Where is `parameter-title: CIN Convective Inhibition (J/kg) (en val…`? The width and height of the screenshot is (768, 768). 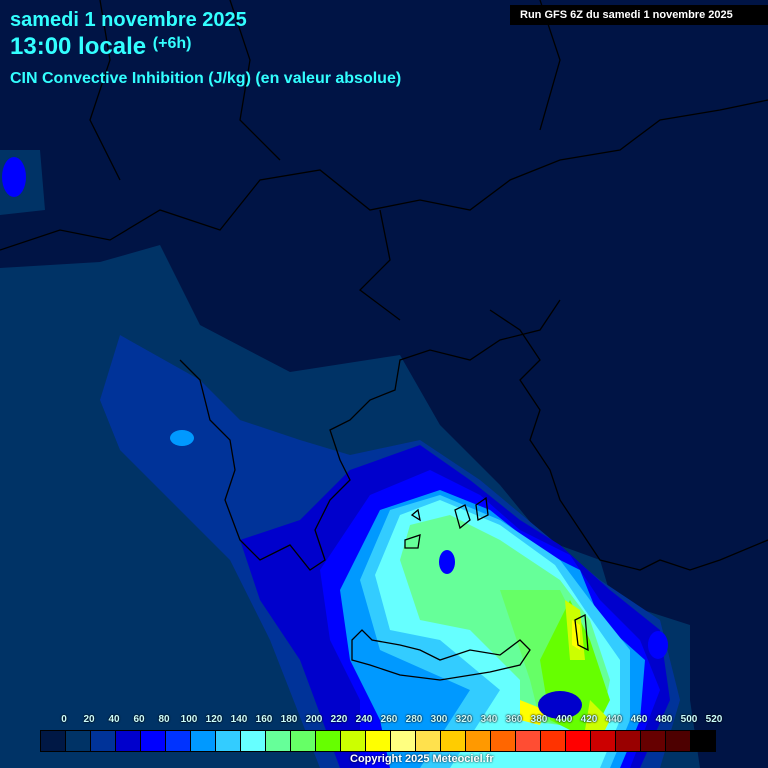 parameter-title: CIN Convective Inhibition (J/kg) (en val… is located at coordinates (206, 78).